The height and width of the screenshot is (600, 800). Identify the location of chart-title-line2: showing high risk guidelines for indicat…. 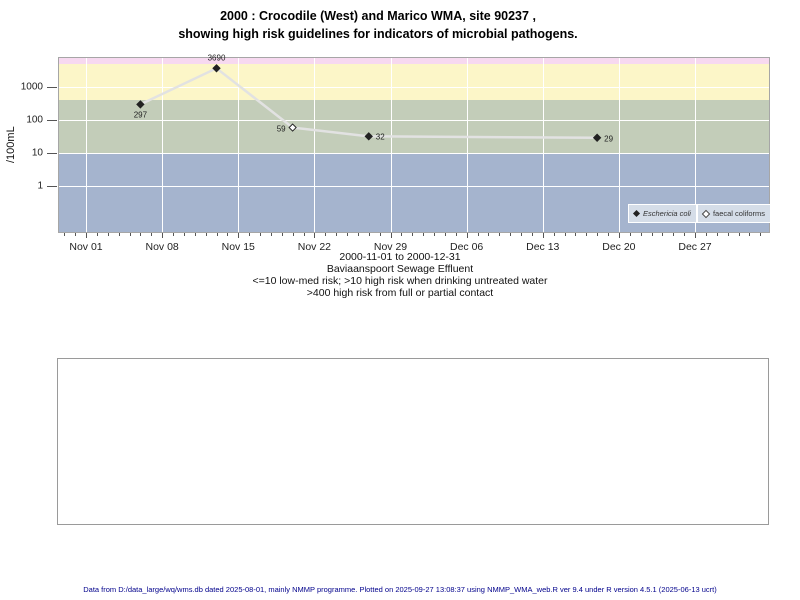
(378, 34).